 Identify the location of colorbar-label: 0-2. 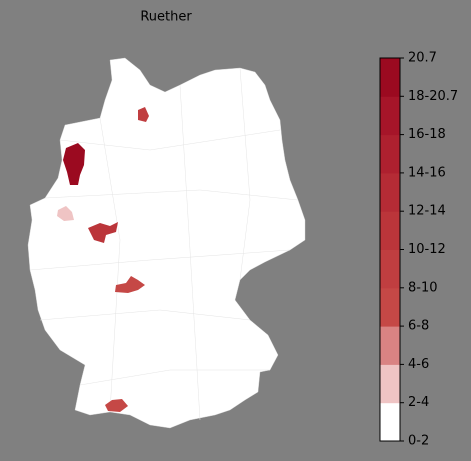
(418, 441).